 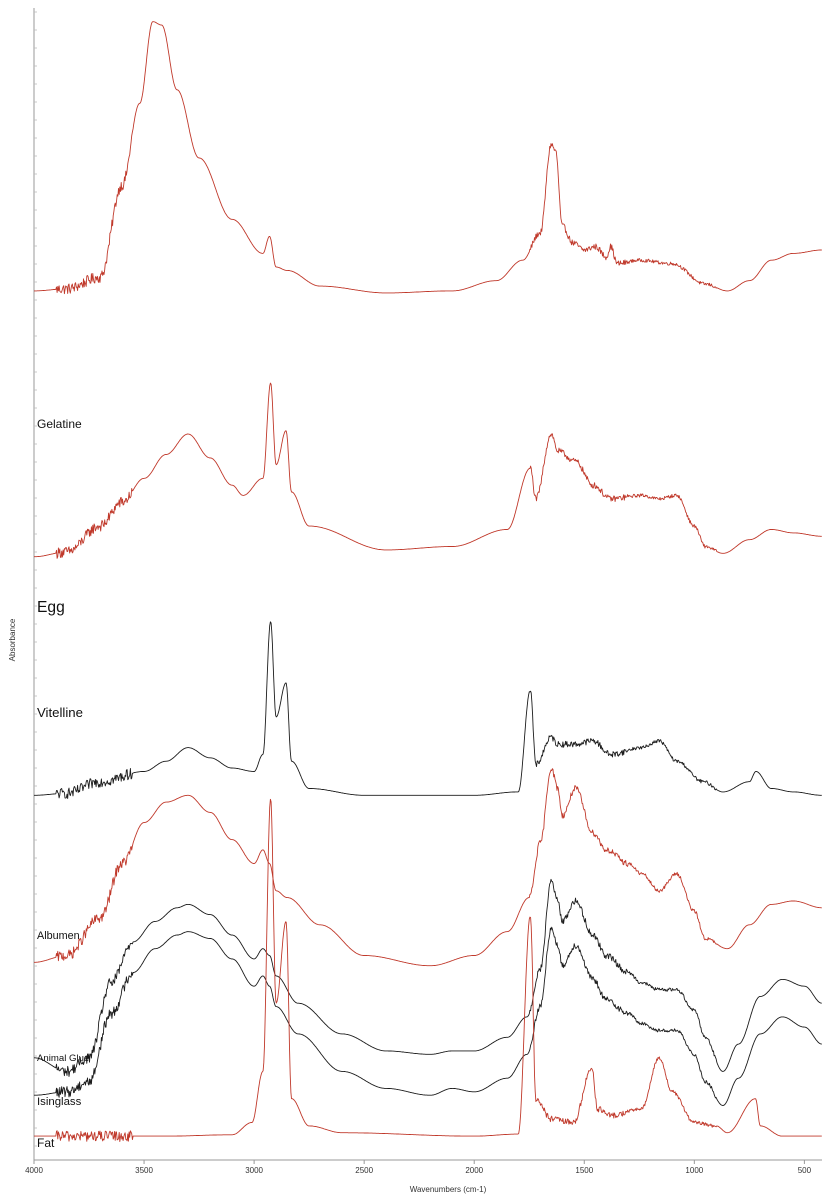 What do you see at coordinates (474, 1170) in the screenshot?
I see `x-tick-label: 2000` at bounding box center [474, 1170].